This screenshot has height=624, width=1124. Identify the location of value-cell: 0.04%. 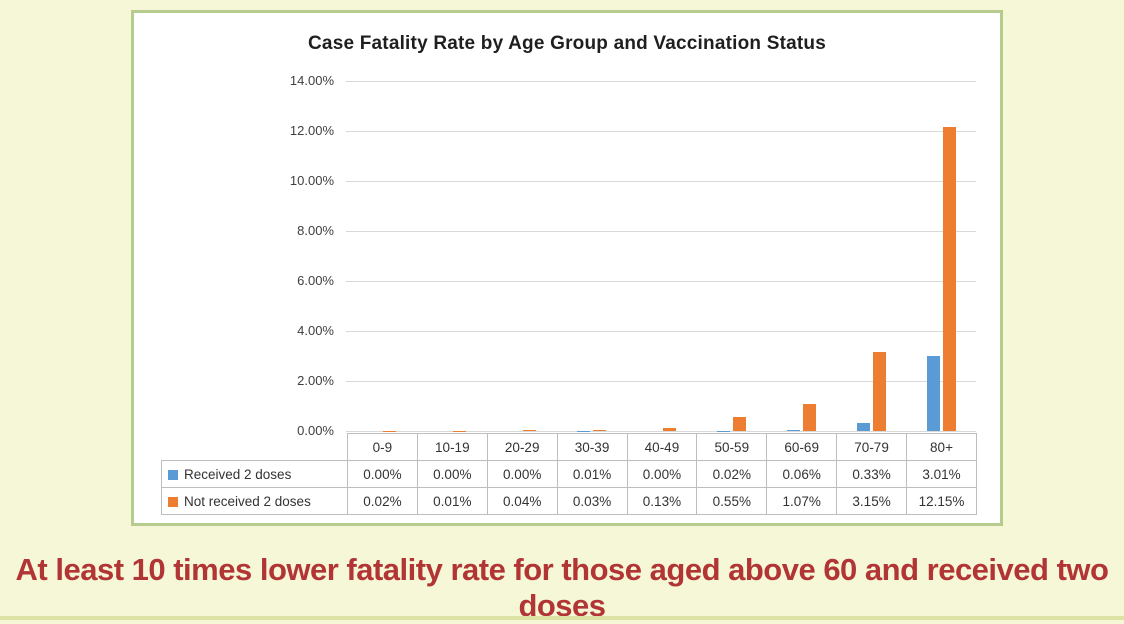
(522, 501).